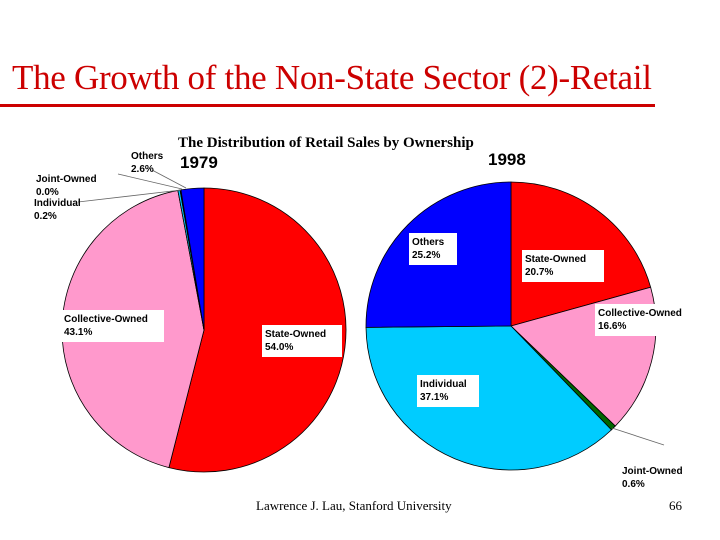 The height and width of the screenshot is (540, 720). I want to click on pie-1998-label-state-owned: State-Owned, so click(555, 259).